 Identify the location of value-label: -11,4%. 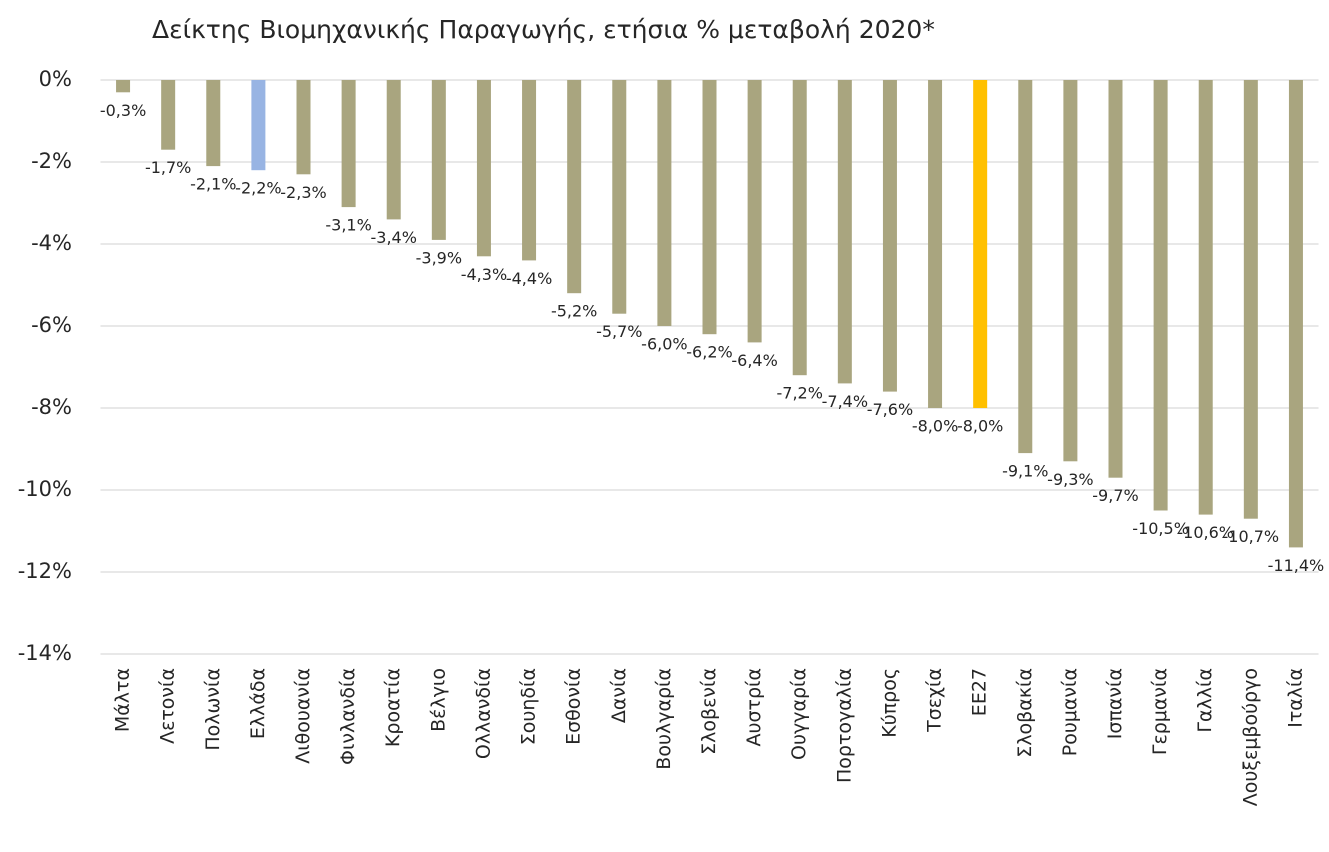
(1296, 565).